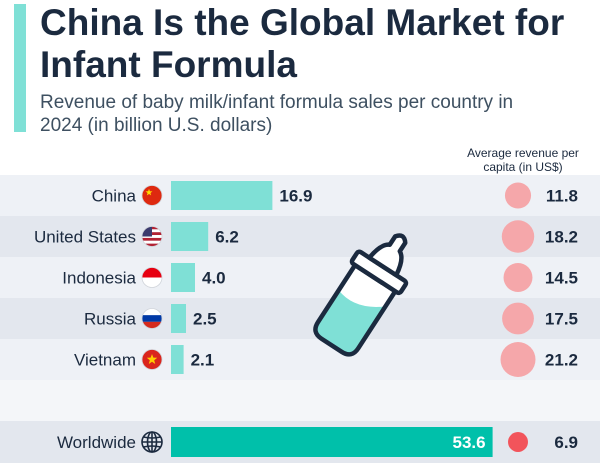 The width and height of the screenshot is (600, 463). Describe the element at coordinates (523, 160) in the screenshot. I see `per-capita-header: Average revenue per capita (in US$)` at that location.